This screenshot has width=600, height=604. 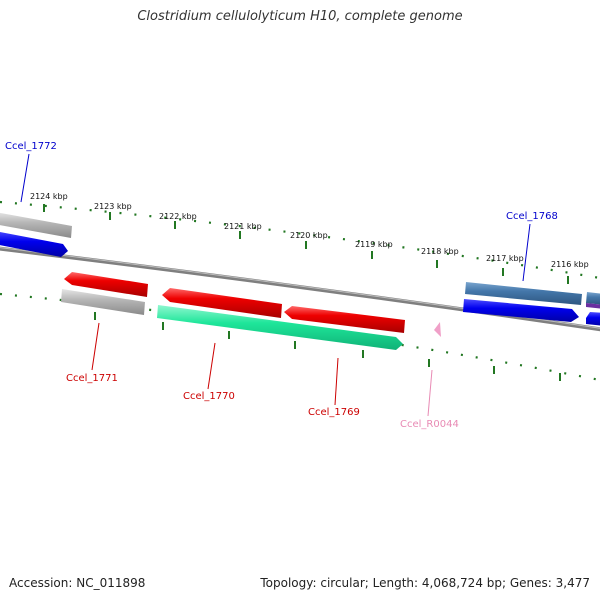 What do you see at coordinates (593, 319) in the screenshot?
I see `gene-blue-edge` at bounding box center [593, 319].